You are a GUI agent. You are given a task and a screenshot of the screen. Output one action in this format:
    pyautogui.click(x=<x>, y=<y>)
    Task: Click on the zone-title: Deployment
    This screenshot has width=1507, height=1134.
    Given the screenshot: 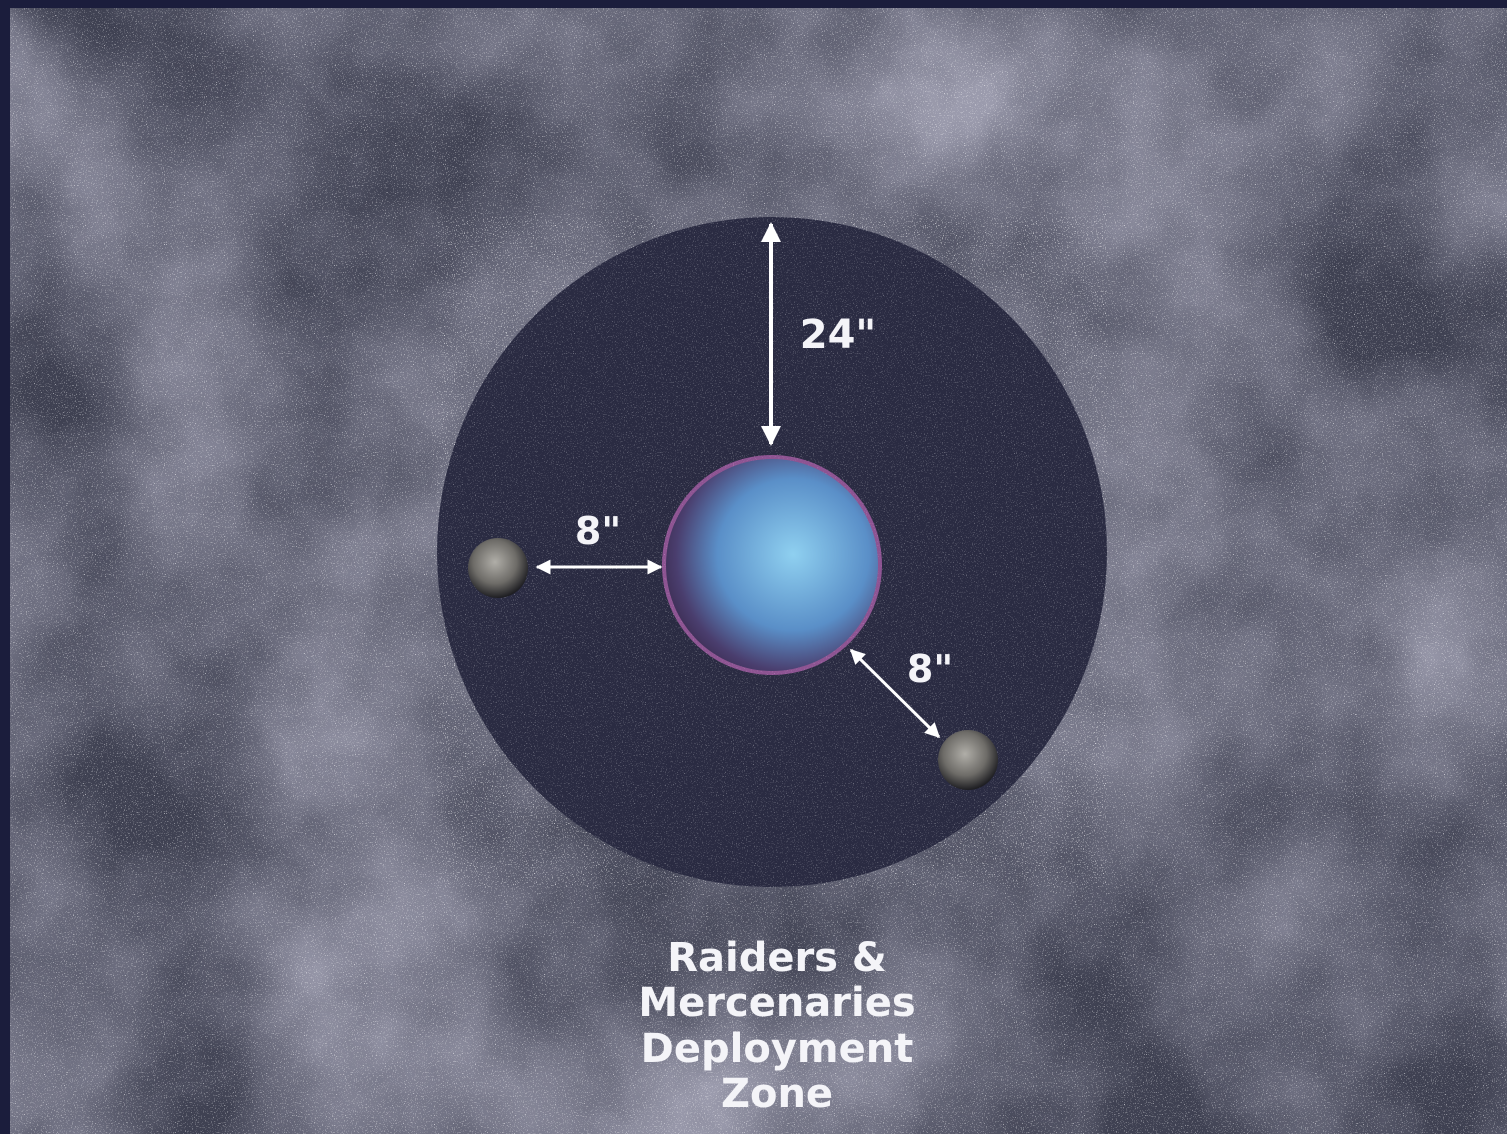 What is the action you would take?
    pyautogui.click(x=777, y=1049)
    